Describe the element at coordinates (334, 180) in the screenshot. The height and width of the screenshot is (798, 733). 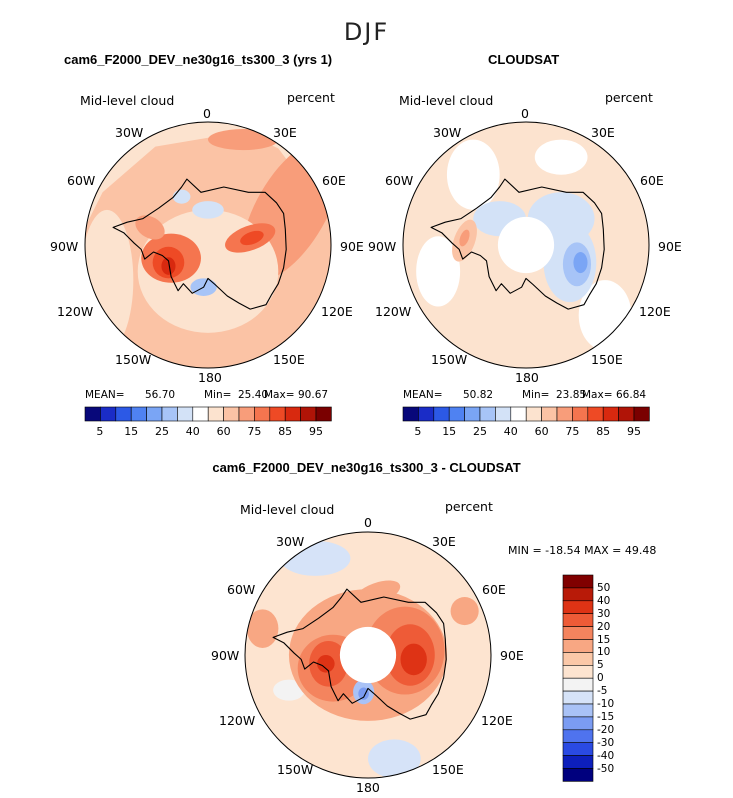
I see `left-lon-60e: 60E` at that location.